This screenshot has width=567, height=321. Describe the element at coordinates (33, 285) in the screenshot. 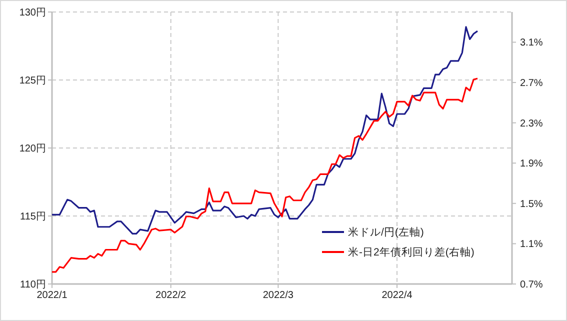

I see `y-tick-label: 110円` at that location.